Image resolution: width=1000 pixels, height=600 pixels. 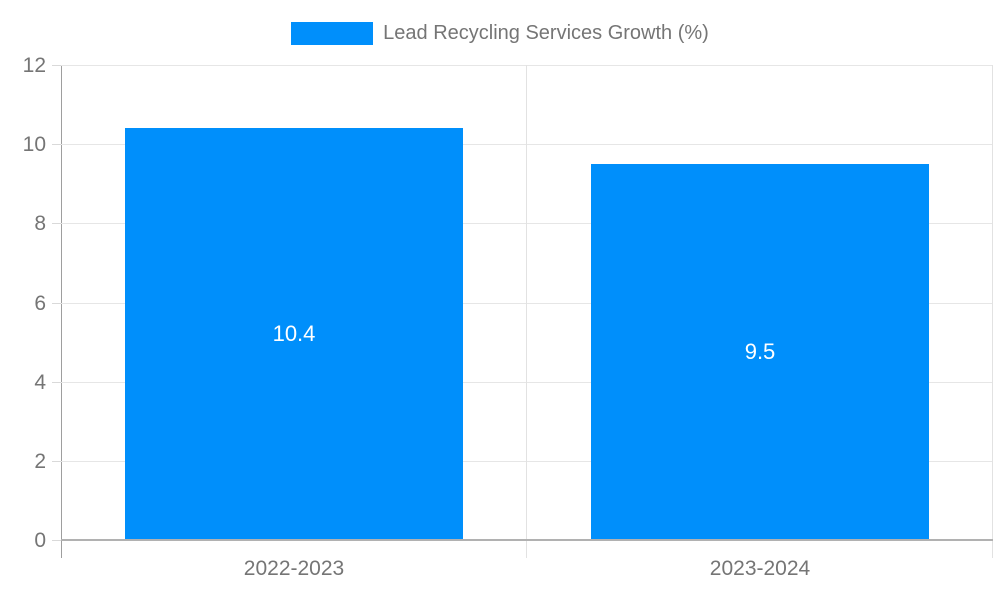 What do you see at coordinates (546, 32) in the screenshot?
I see `legend-label: Lead Recycling Services Growth (%)` at bounding box center [546, 32].